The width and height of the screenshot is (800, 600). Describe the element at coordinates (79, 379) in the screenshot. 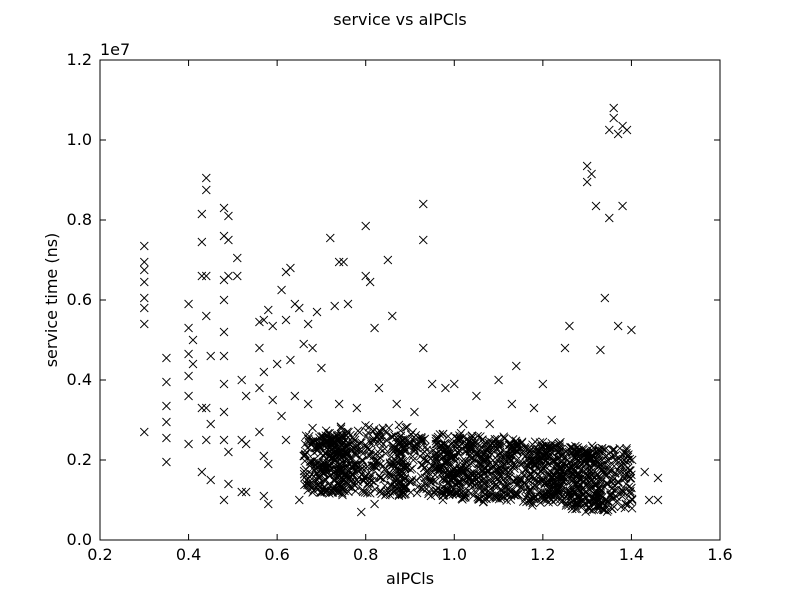

I see `y-tick-label: 0.4` at that location.